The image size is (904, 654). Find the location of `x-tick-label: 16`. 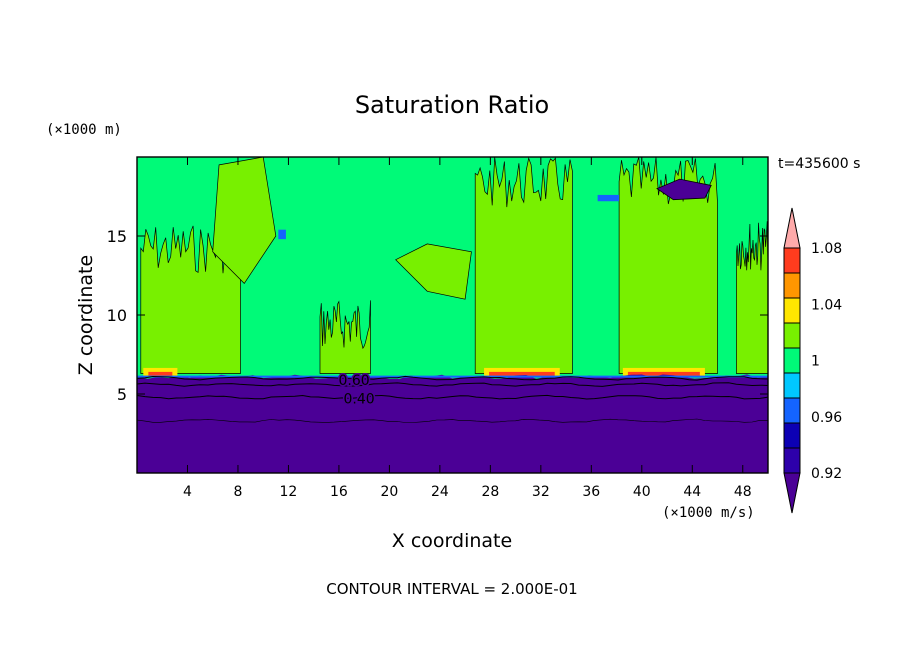

x-tick-label: 16 is located at coordinates (339, 492).